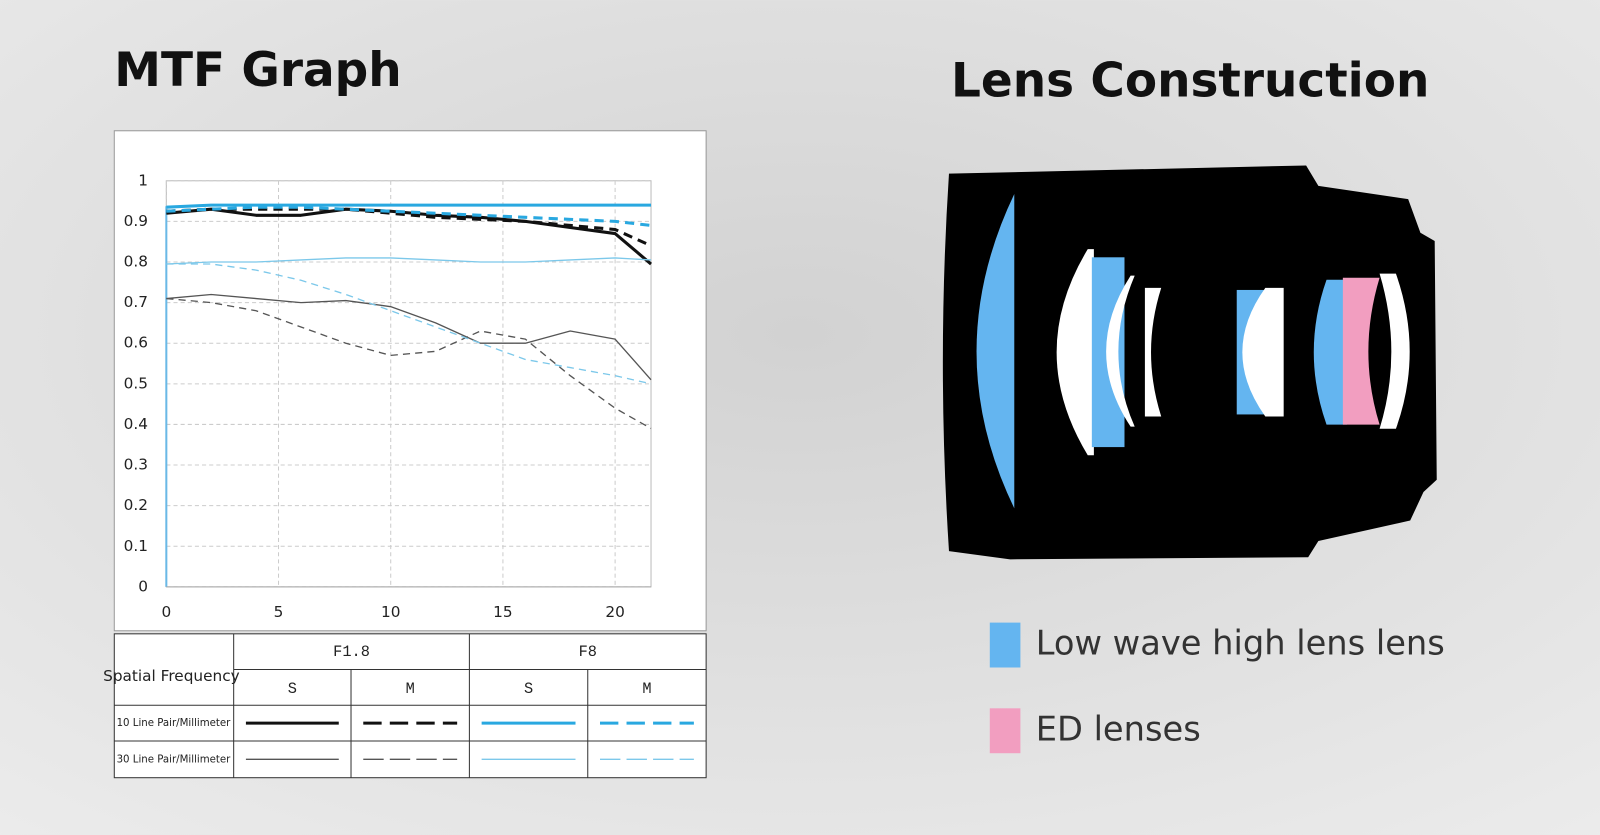 This screenshot has height=835, width=1600. What do you see at coordinates (136, 302) in the screenshot?
I see `y-tick-label: 0.7` at bounding box center [136, 302].